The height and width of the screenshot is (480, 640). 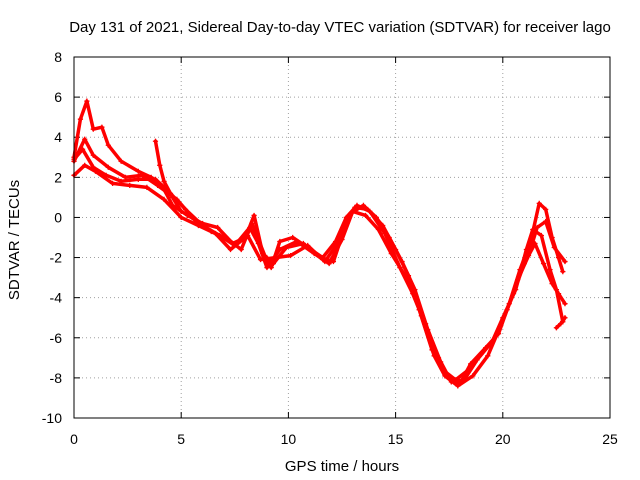 I want to click on x-tick-label: 10, so click(x=289, y=439).